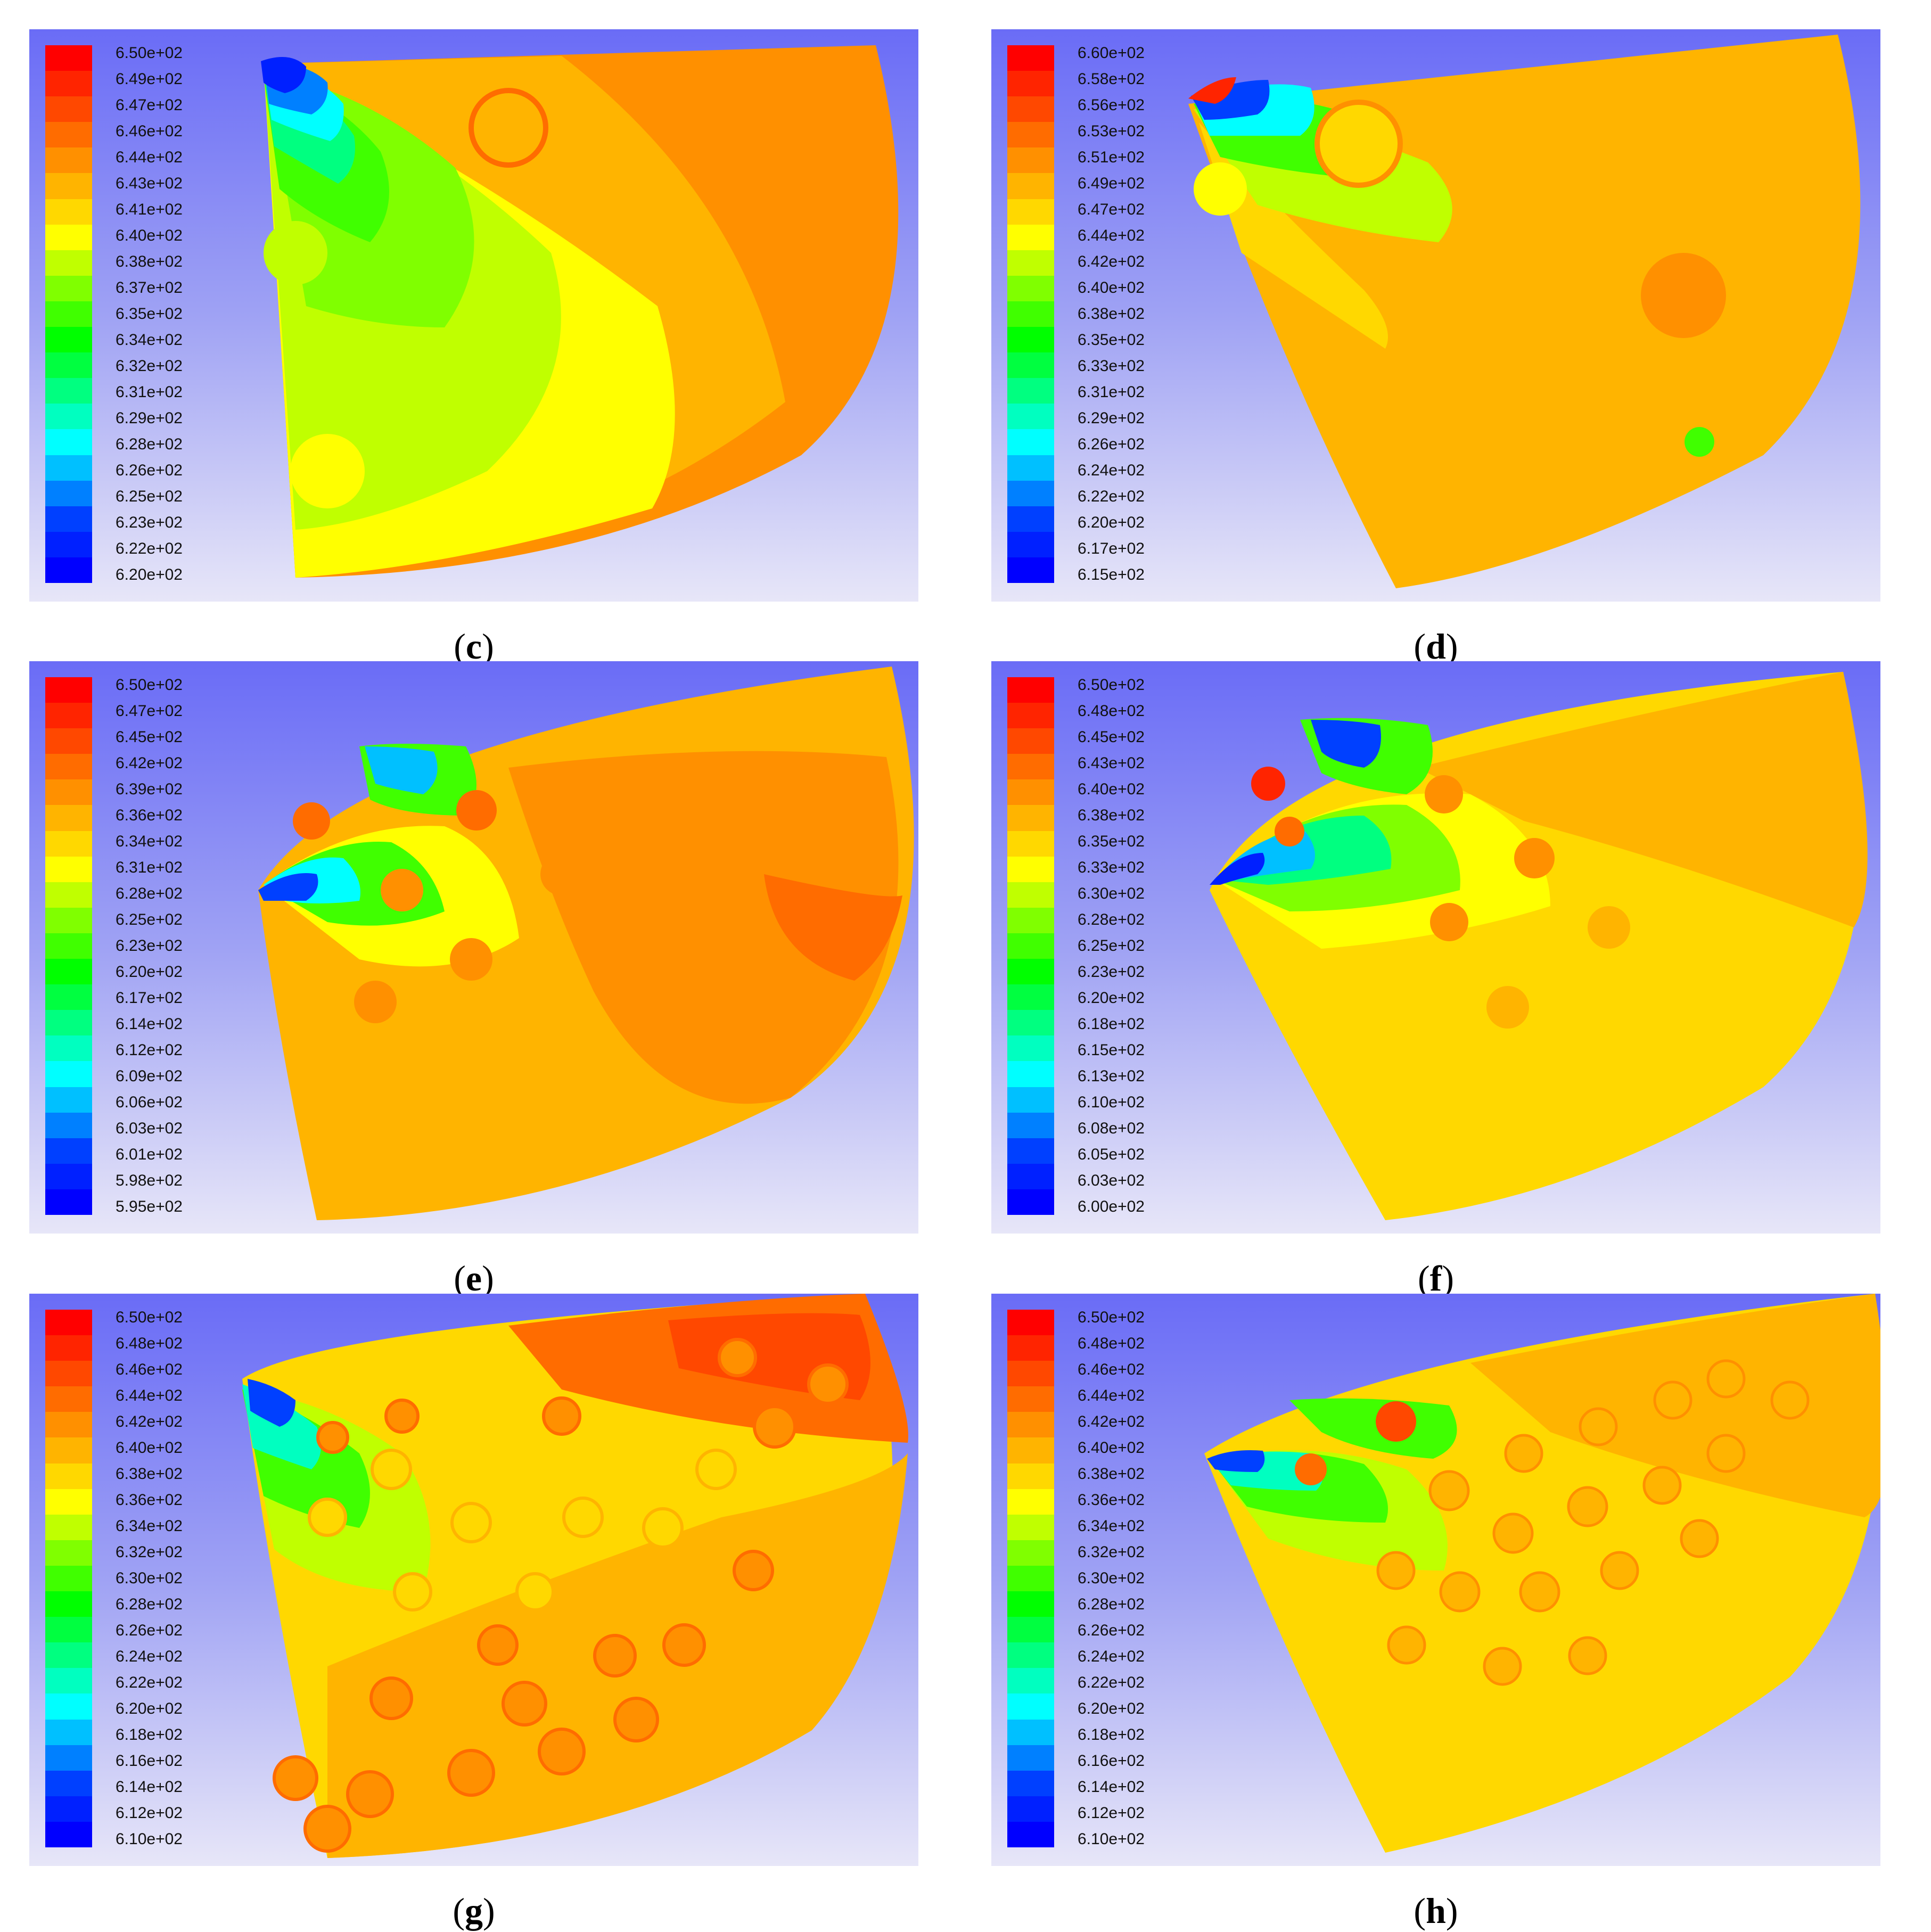  What do you see at coordinates (1111, 1709) in the screenshot?
I see `colorbar-tick-label: 6.20e+02` at bounding box center [1111, 1709].